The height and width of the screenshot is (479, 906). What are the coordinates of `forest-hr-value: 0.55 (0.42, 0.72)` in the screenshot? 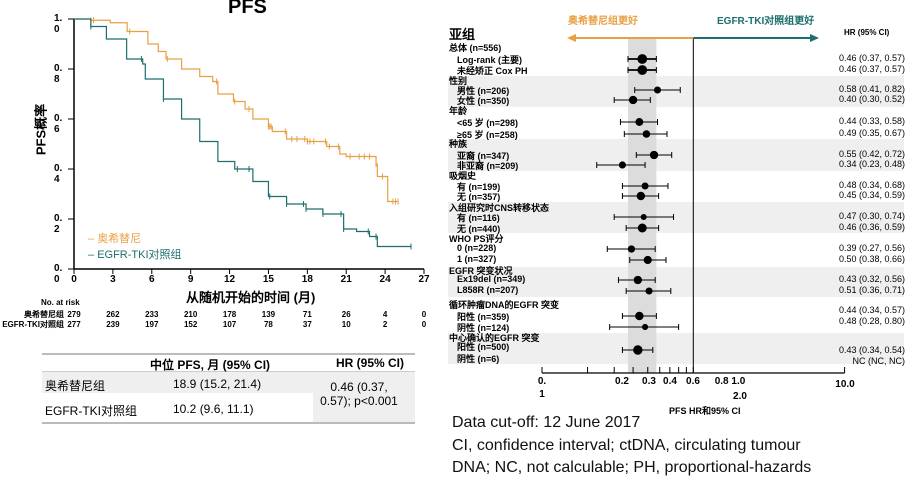 It's located at (871, 154).